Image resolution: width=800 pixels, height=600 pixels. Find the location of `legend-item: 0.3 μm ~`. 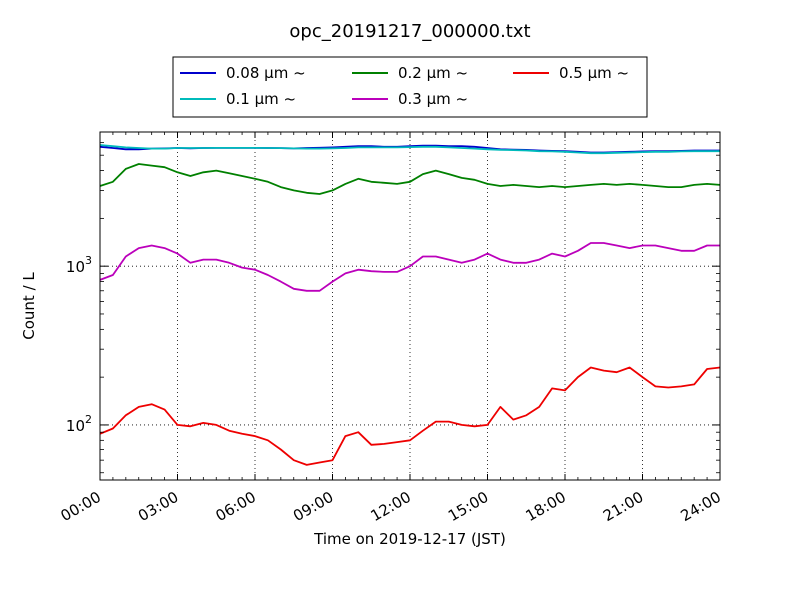

legend-item: 0.3 μm ~ is located at coordinates (410, 99).